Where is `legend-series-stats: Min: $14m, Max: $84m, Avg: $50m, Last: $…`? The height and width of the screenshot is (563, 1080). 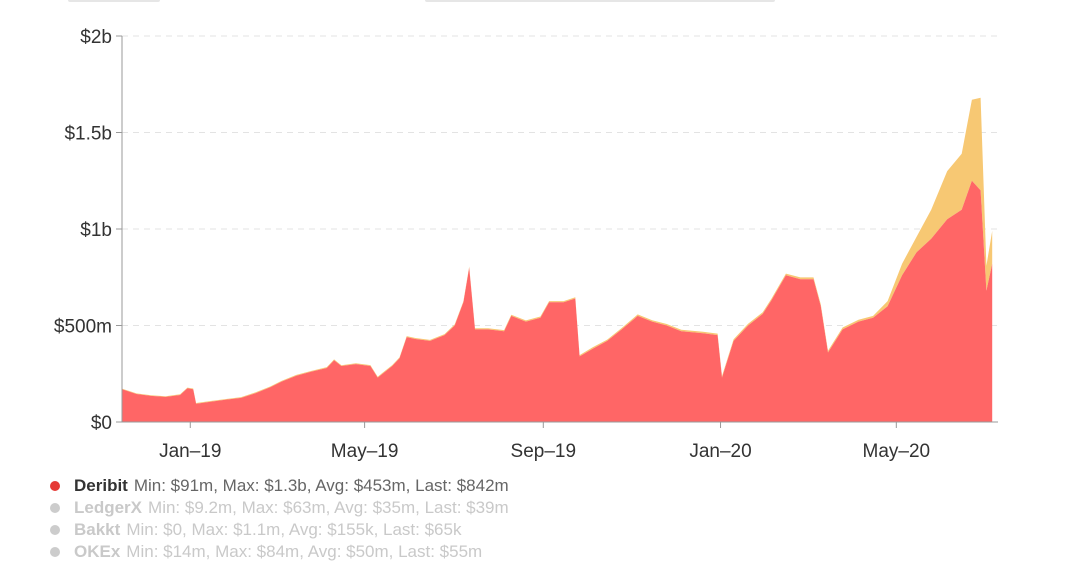
legend-series-stats: Min: $14m, Max: $84m, Avg: $50m, Last: $… is located at coordinates (304, 551).